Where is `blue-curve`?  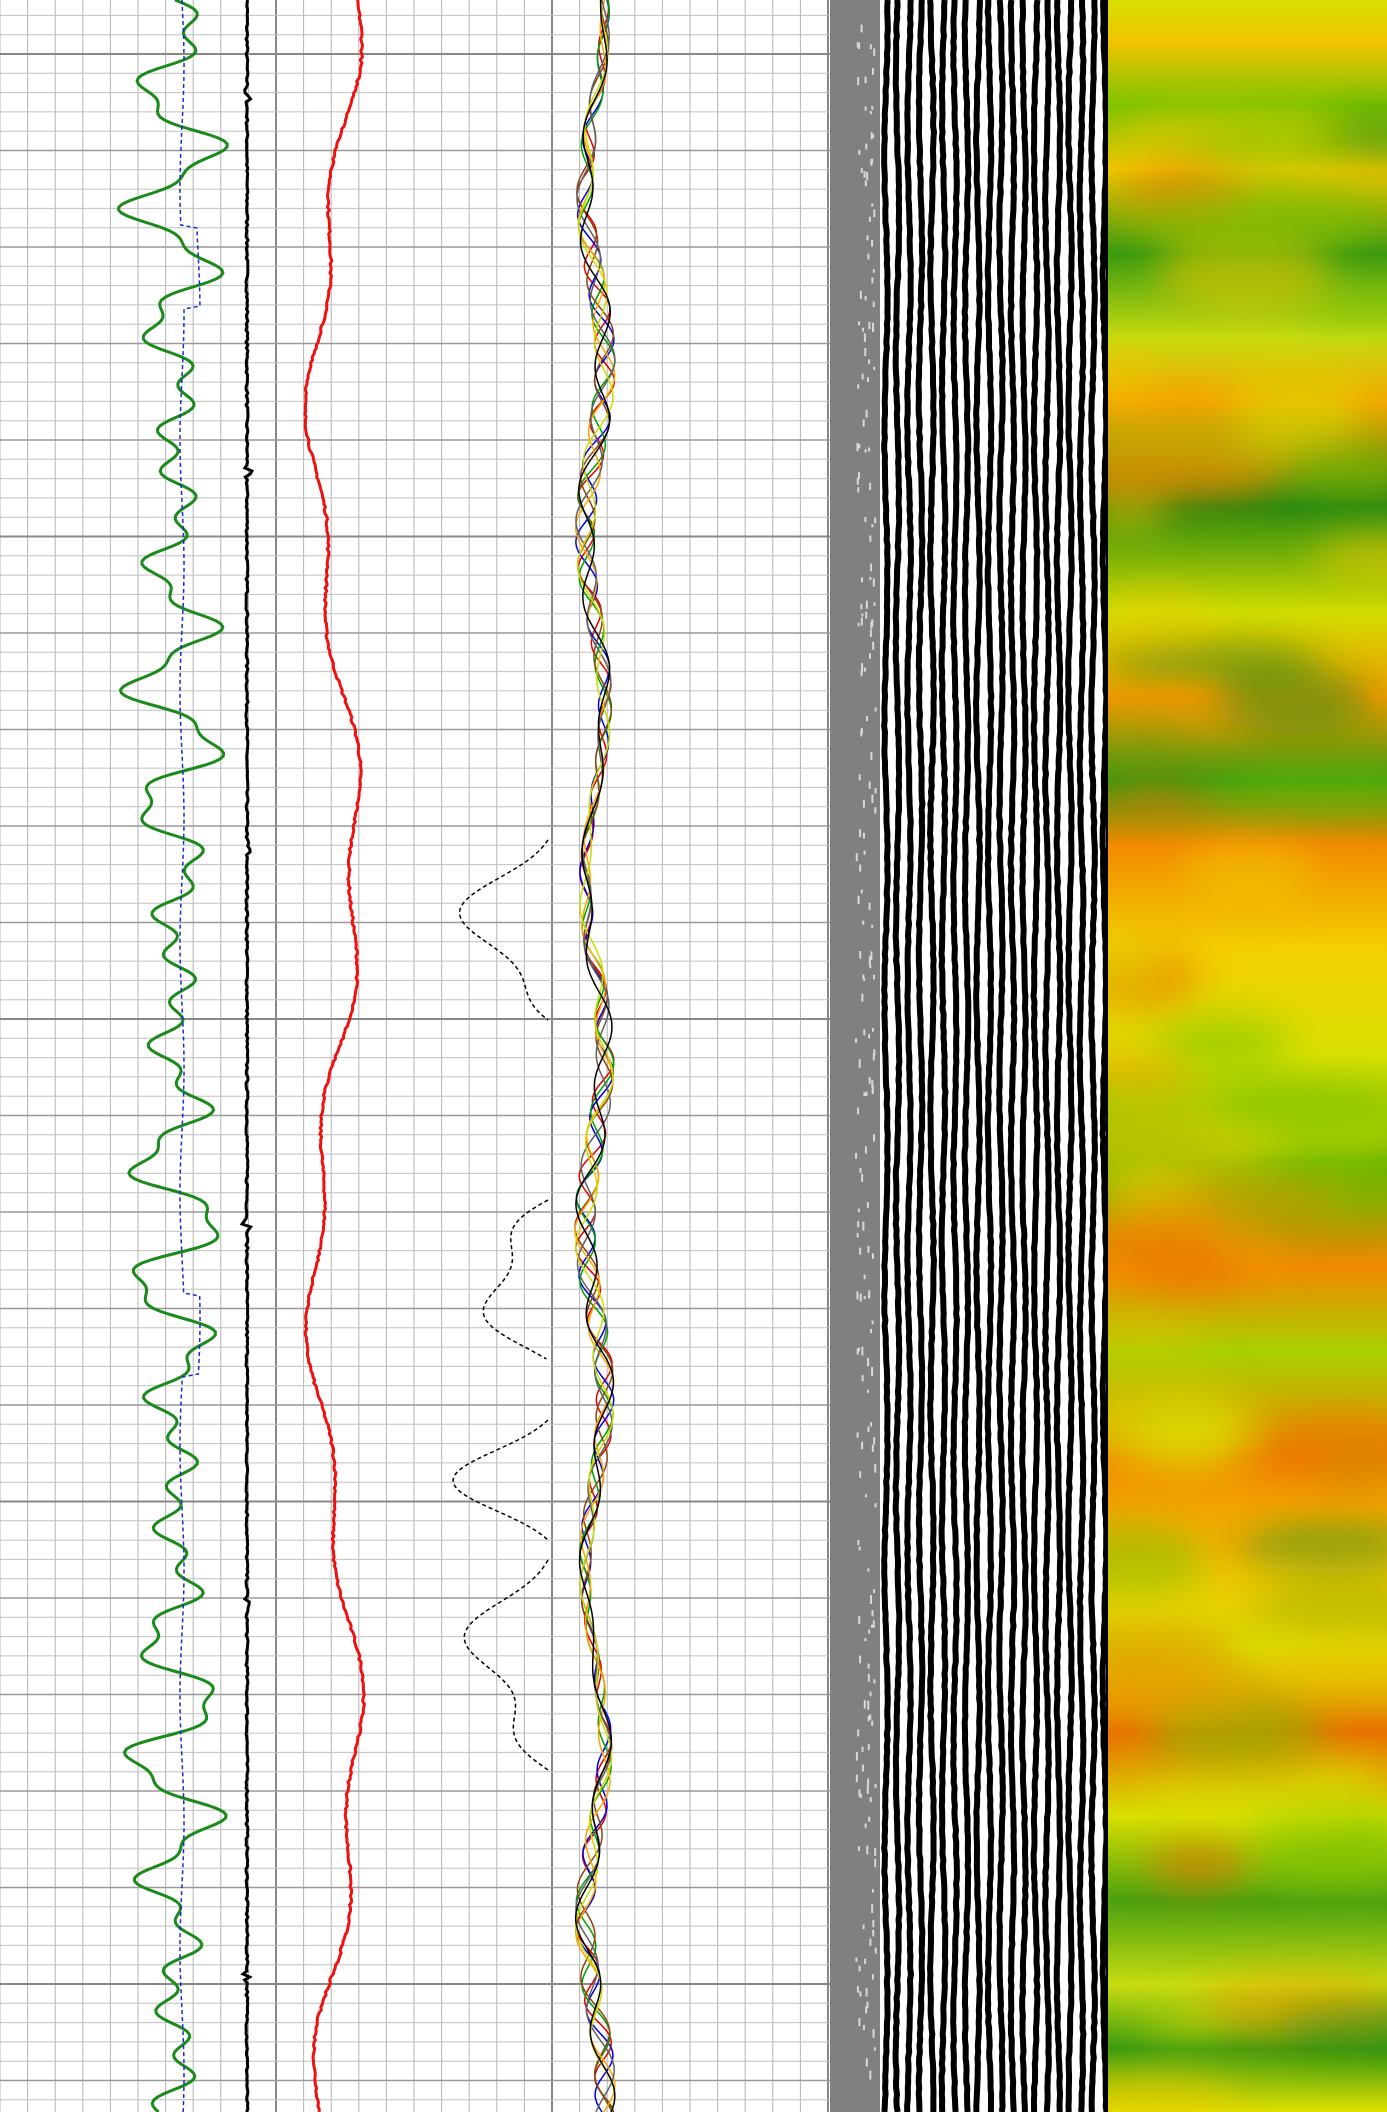 blue-curve is located at coordinates (190, 1056).